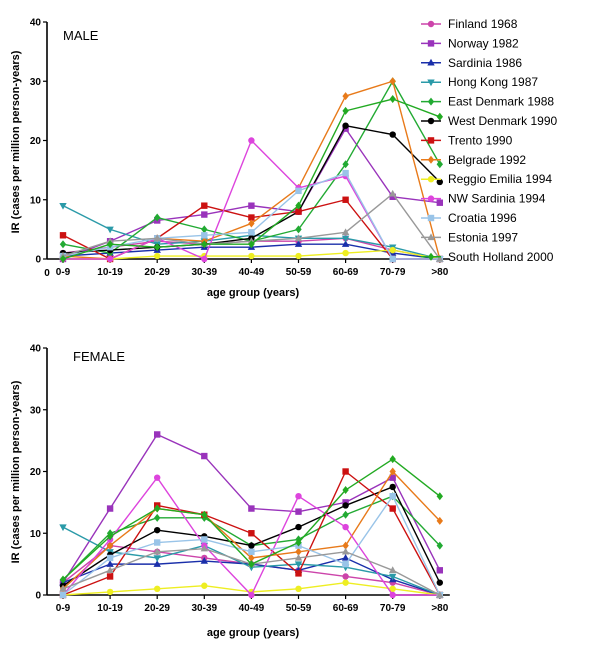 The height and width of the screenshot is (646, 600). What do you see at coordinates (501, 102) in the screenshot?
I see `legend-label: East Denmark 1988` at bounding box center [501, 102].